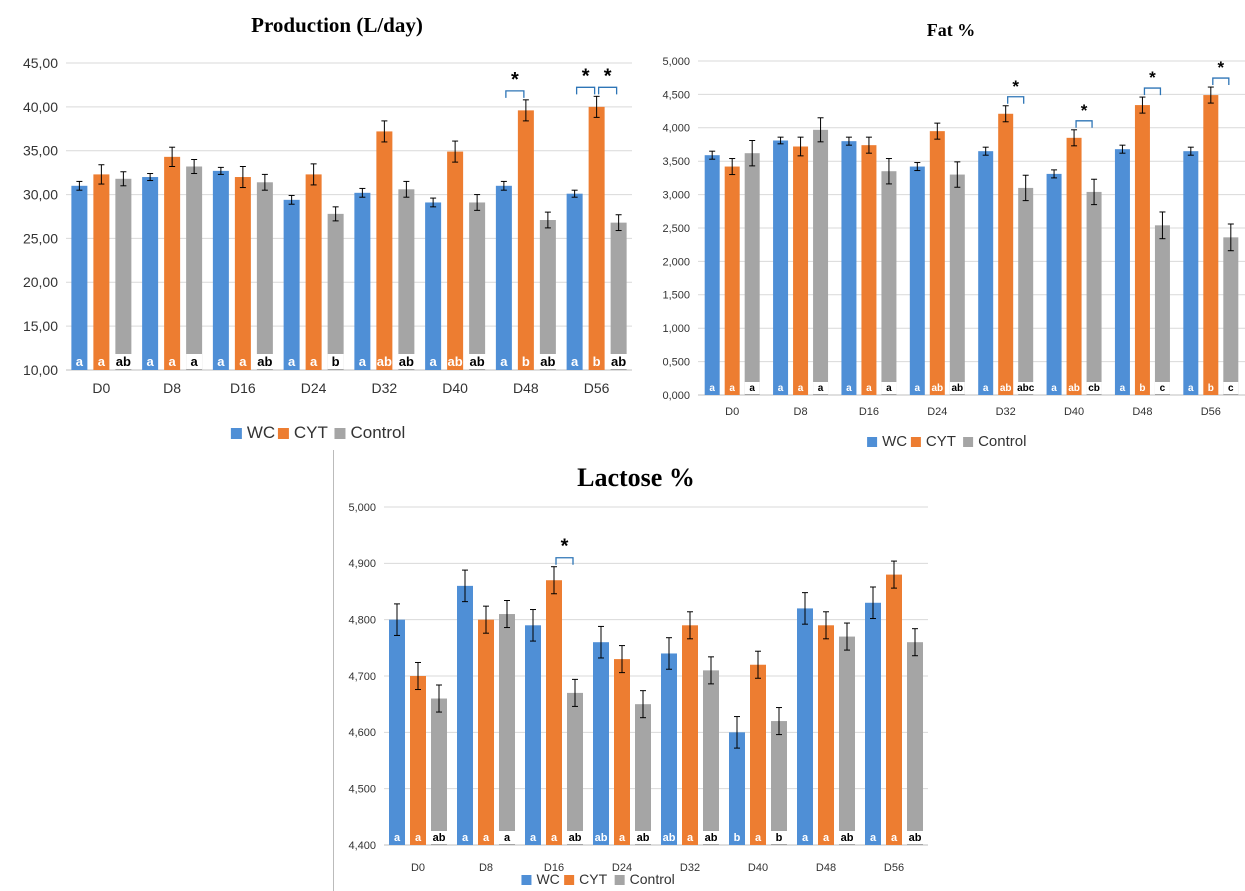 Image resolution: width=1245 pixels, height=891 pixels. I want to click on bar-control-d56, so click(618, 296).